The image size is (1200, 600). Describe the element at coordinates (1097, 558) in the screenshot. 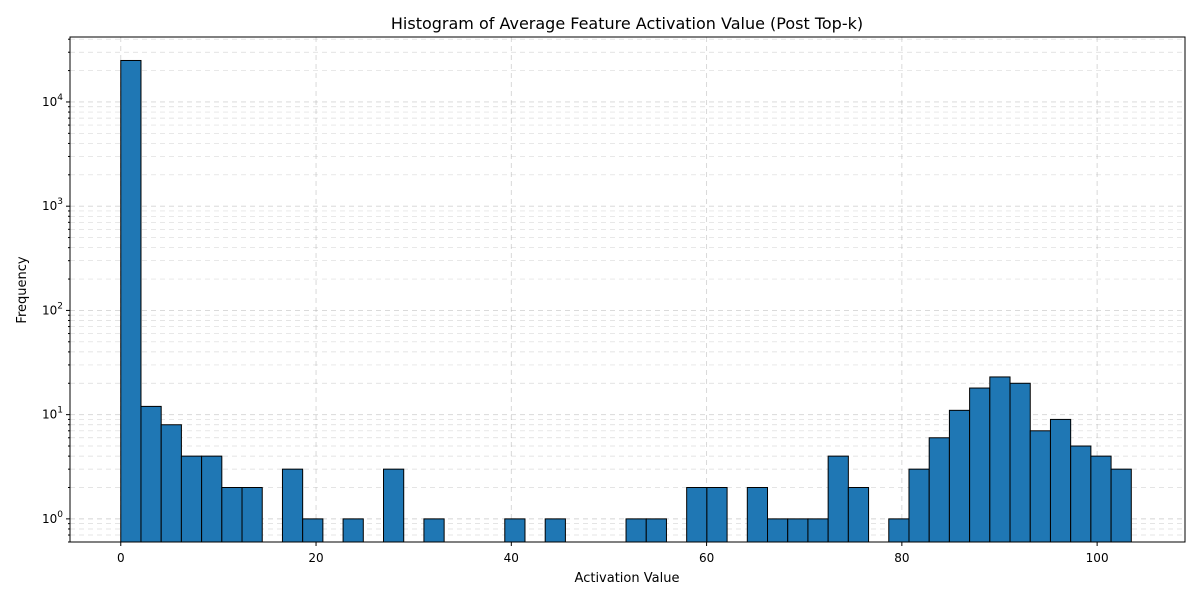

I see `x-tick-label: 100` at that location.